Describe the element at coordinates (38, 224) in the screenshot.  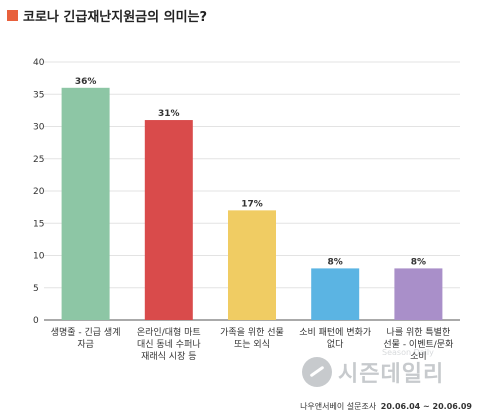
I see `y-tick-label: 15` at that location.